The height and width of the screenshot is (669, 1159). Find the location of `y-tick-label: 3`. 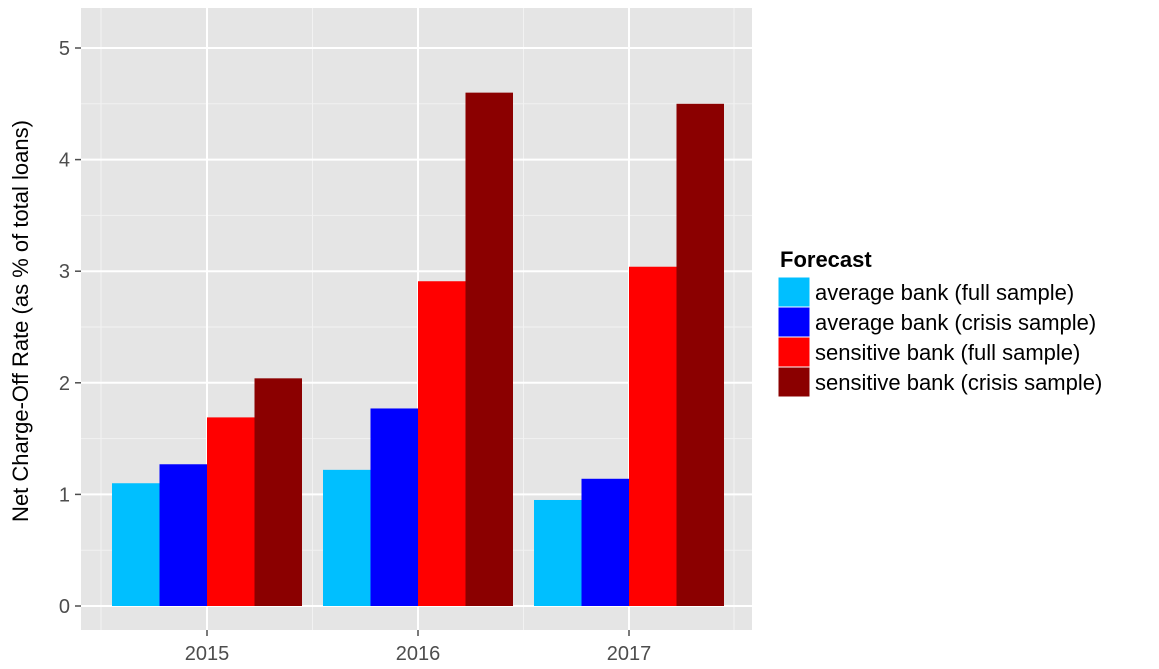

y-tick-label: 3 is located at coordinates (64, 272).